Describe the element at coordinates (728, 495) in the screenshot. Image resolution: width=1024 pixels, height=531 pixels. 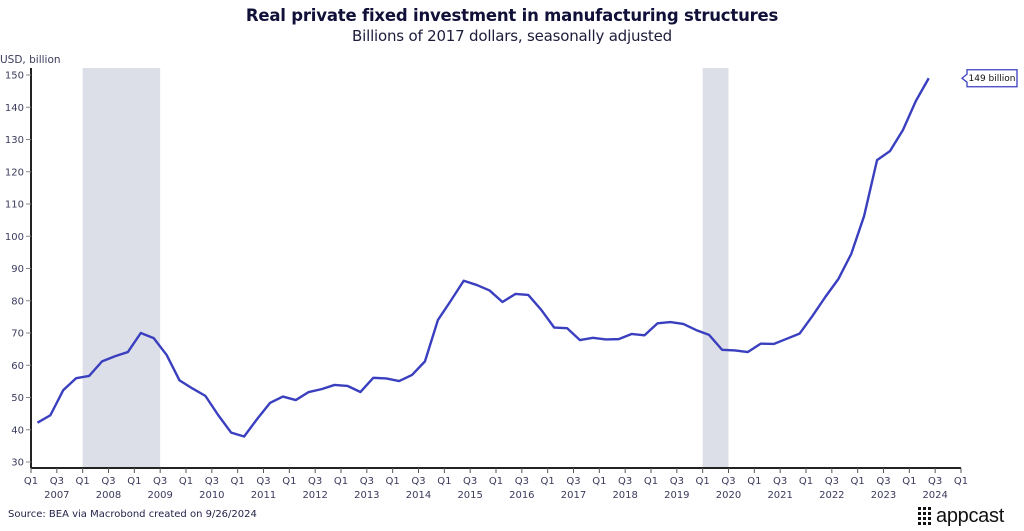
I see `x-year-label: 2020` at that location.